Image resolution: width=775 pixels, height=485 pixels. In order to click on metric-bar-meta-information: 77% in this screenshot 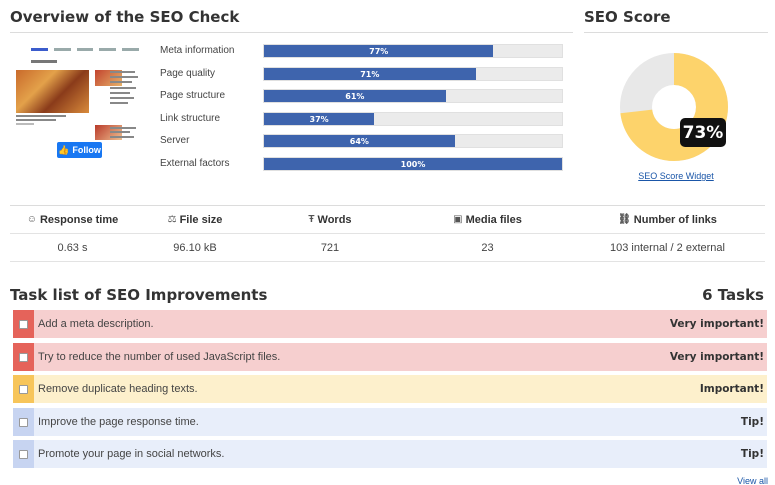, I will do `click(413, 51)`.